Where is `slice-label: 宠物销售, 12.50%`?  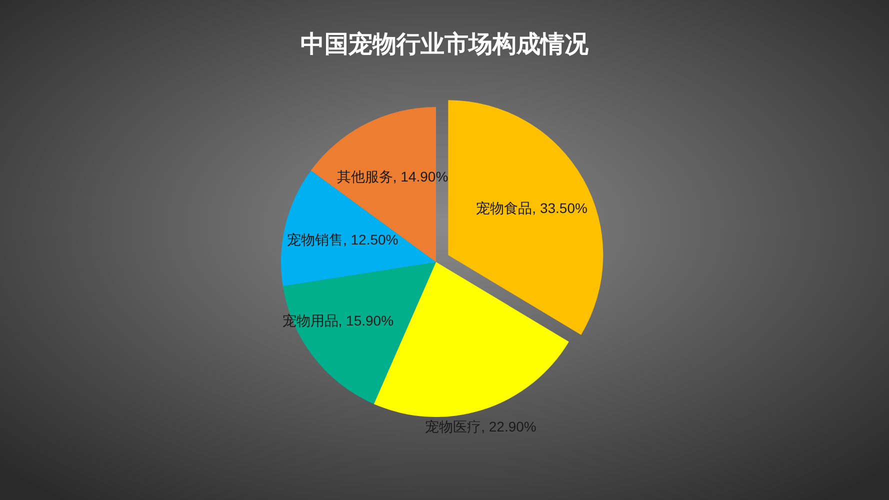 slice-label: 宠物销售, 12.50% is located at coordinates (342, 239).